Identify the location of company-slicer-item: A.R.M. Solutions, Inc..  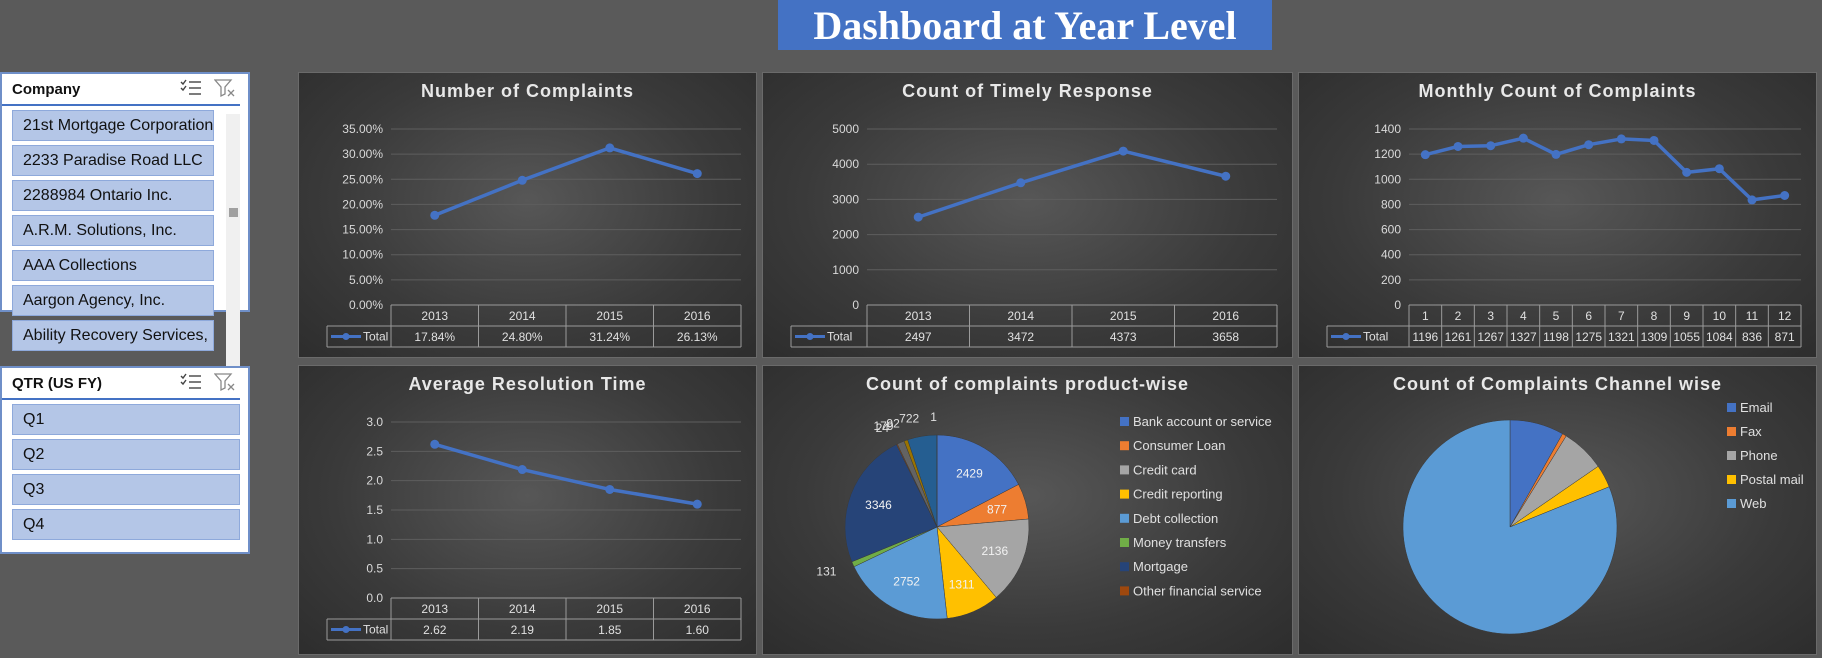
(113, 230).